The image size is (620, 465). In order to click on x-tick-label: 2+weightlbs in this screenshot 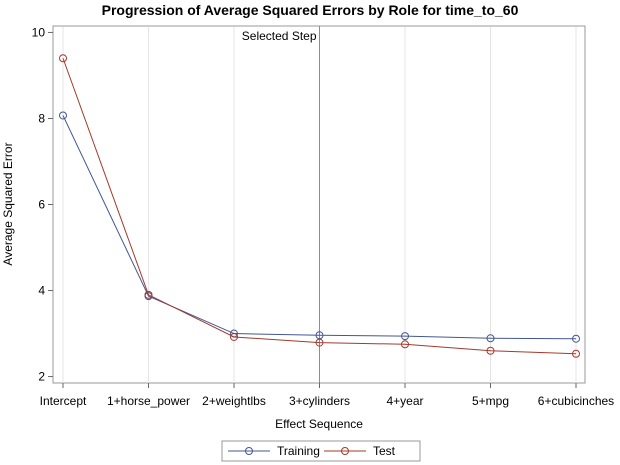, I will do `click(234, 401)`.